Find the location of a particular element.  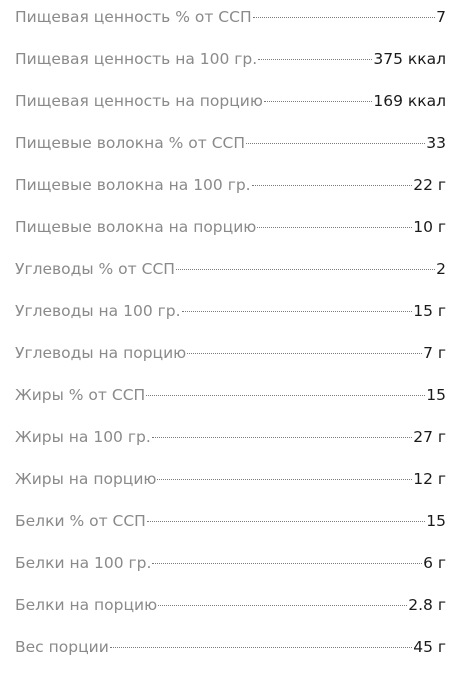

row-label: Жиры на 100 гр. is located at coordinates (83, 437).